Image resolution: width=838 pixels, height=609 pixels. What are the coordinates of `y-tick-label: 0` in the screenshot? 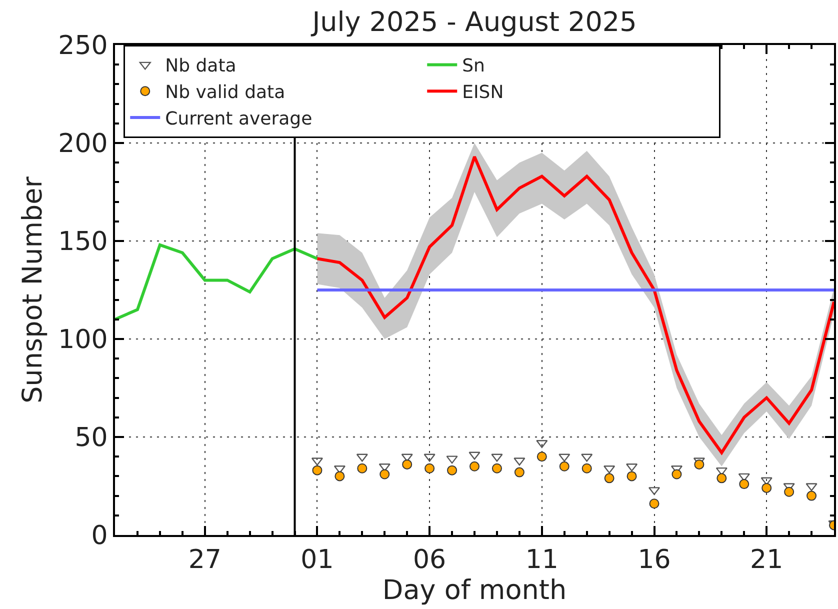 It's located at (99, 536).